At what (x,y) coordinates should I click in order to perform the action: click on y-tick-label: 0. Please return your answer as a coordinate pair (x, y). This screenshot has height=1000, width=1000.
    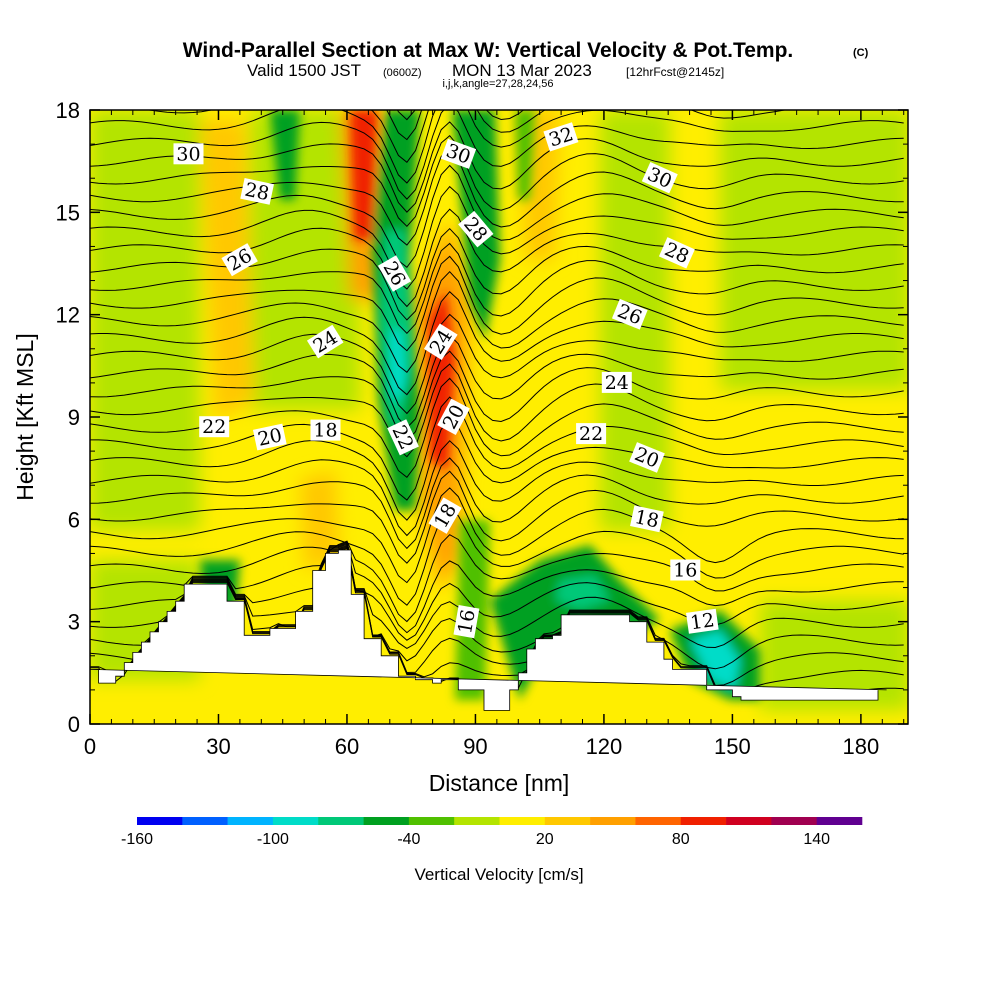
    Looking at the image, I should click on (74, 724).